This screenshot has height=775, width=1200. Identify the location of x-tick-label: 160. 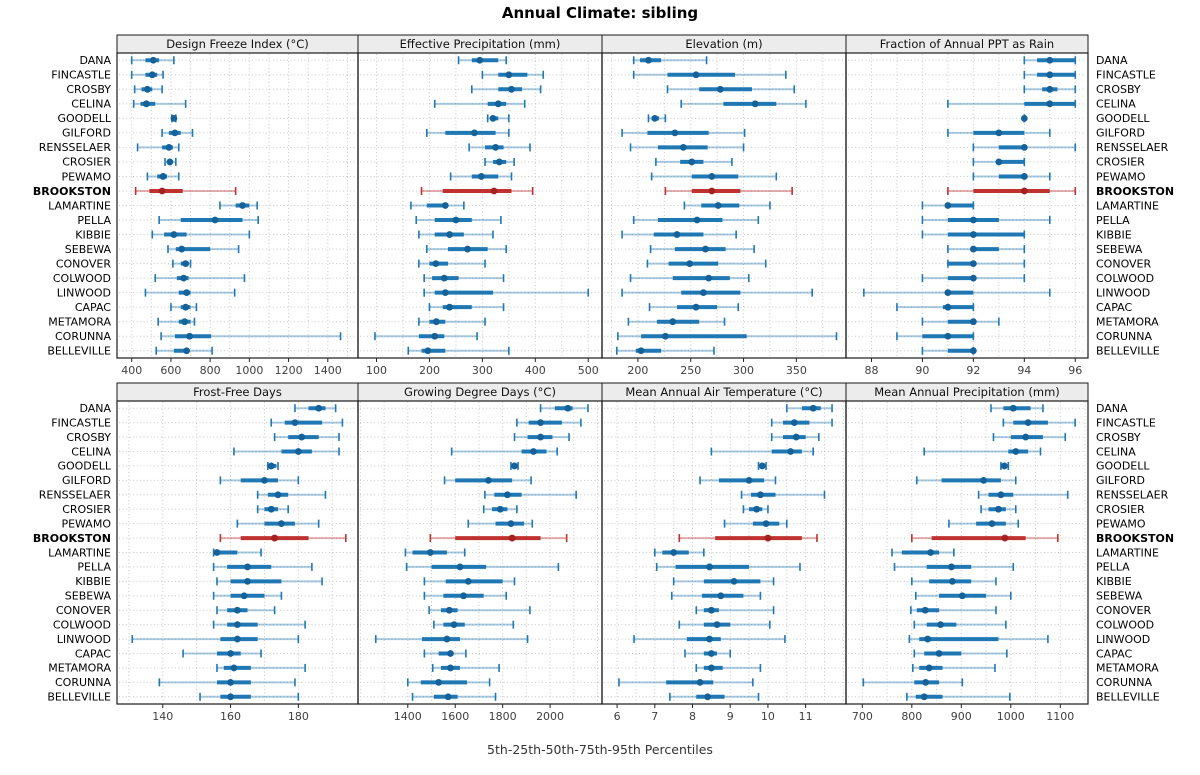
(230, 716).